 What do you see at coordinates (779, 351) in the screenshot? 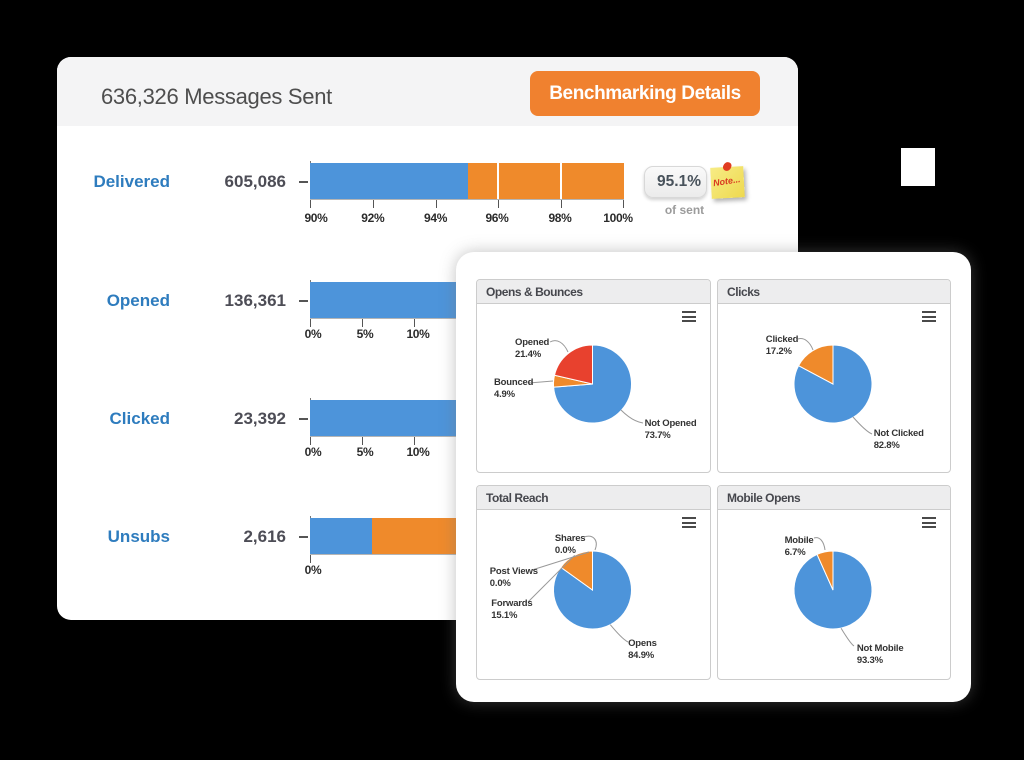
I see `svg-text: 17.2%` at bounding box center [779, 351].